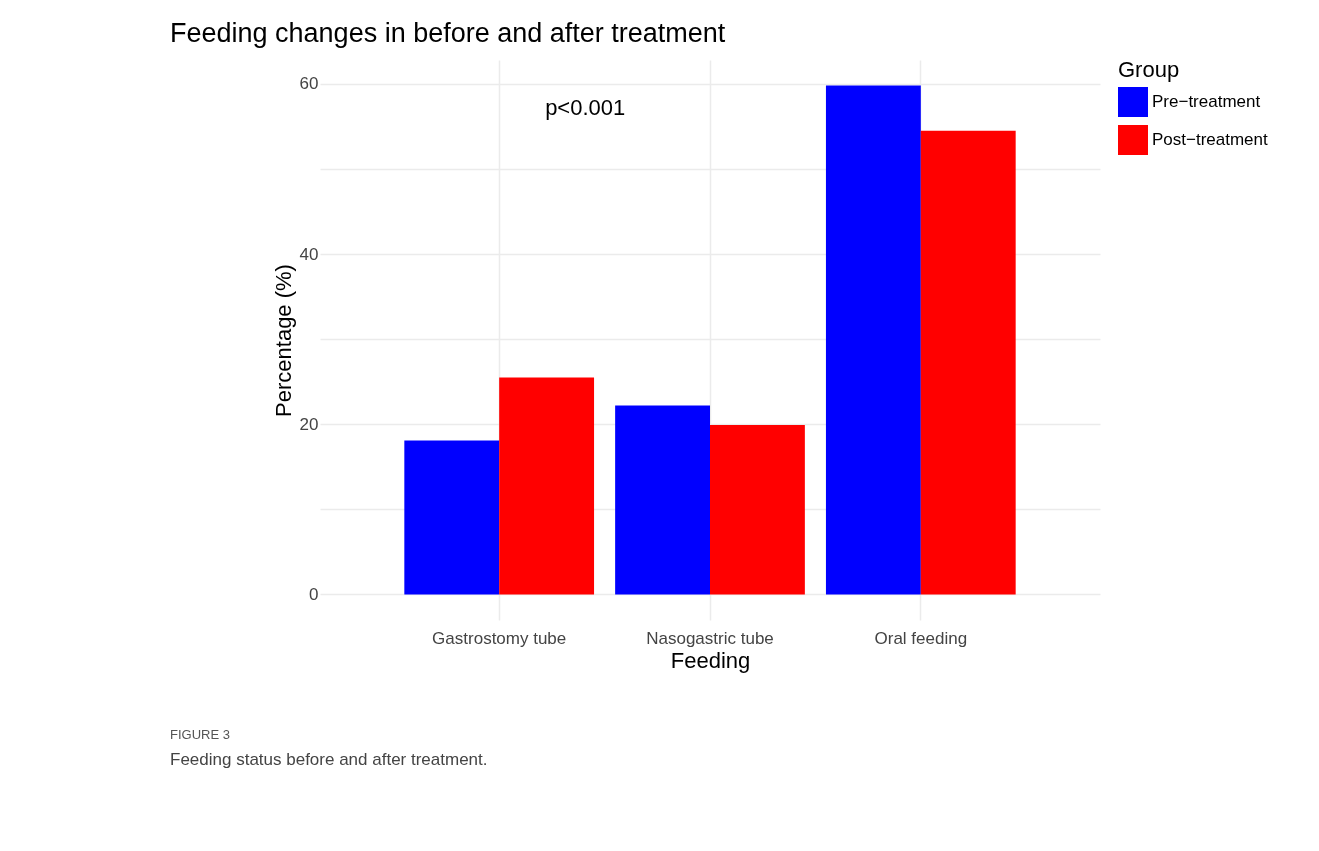 The image size is (1319, 851). I want to click on chart-title: Feeding changes in before and after treatment, so click(448, 33).